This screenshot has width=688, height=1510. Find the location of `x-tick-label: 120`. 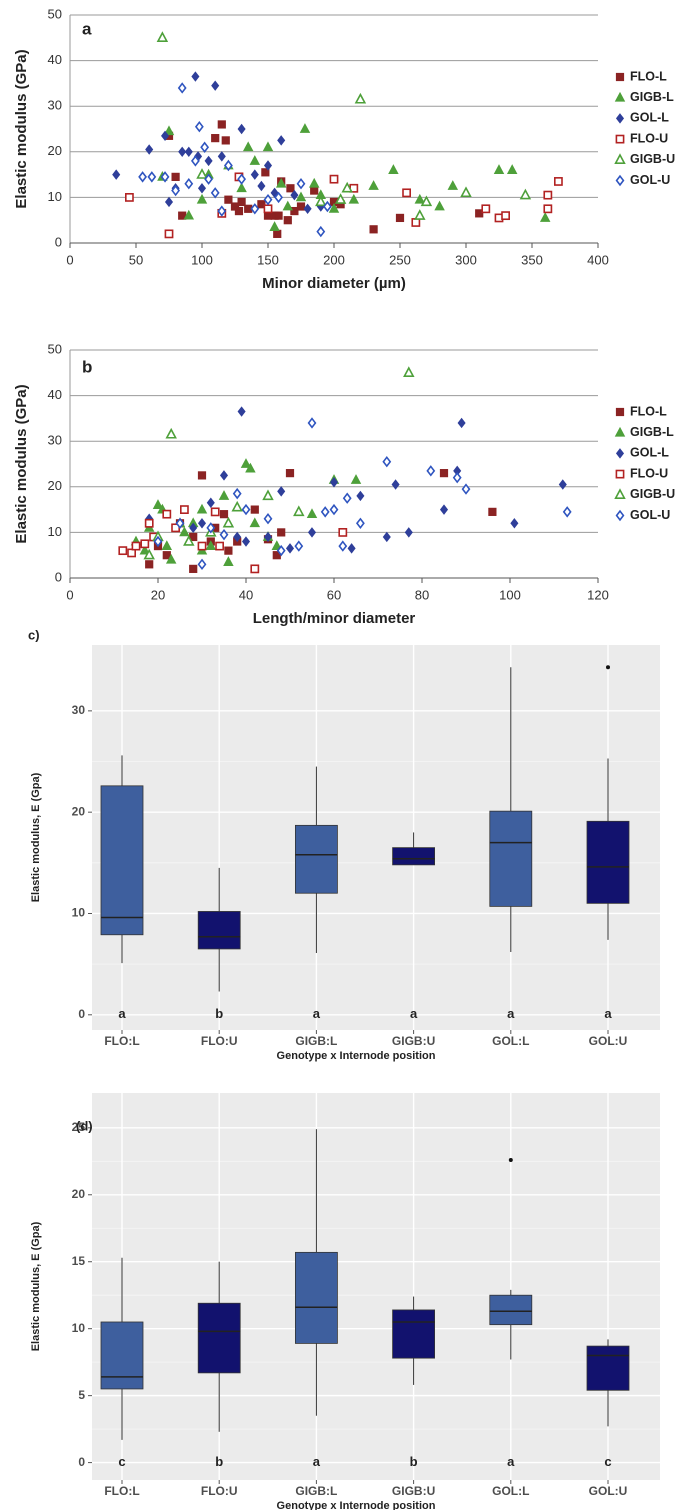

x-tick-label: 120 is located at coordinates (598, 594).